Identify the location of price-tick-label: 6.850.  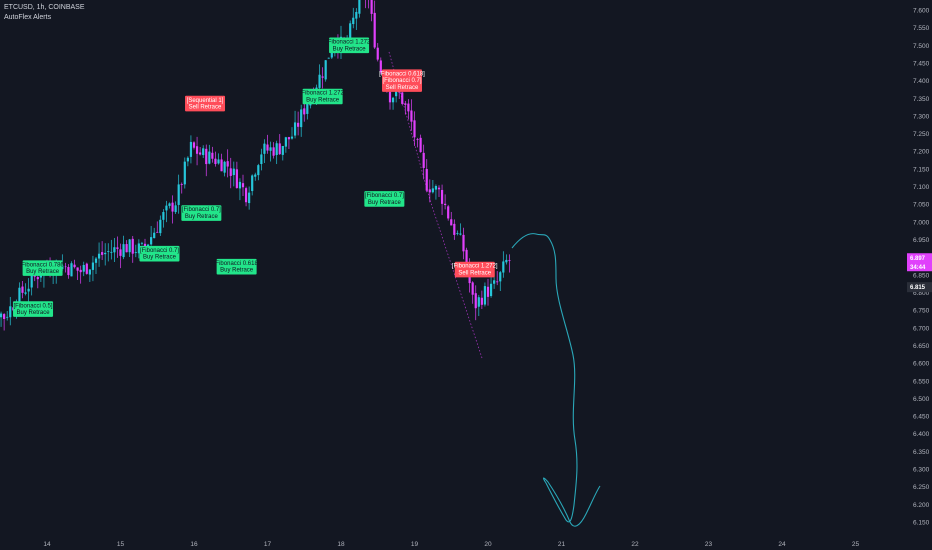
(921, 275).